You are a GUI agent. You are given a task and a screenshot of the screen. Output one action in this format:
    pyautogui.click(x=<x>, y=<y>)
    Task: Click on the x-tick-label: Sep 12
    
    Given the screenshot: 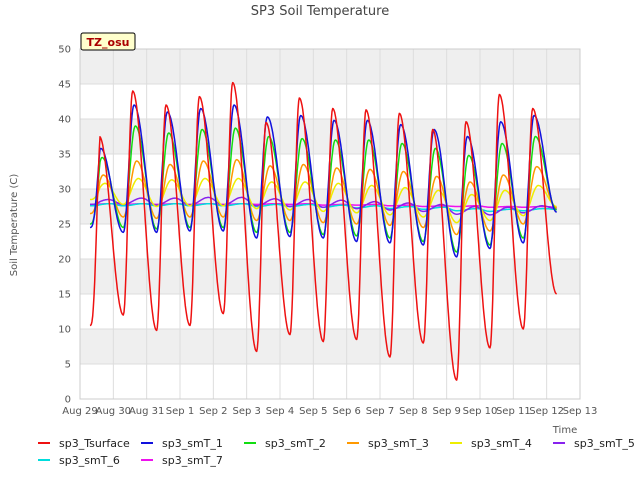 What is the action you would take?
    pyautogui.click(x=546, y=411)
    